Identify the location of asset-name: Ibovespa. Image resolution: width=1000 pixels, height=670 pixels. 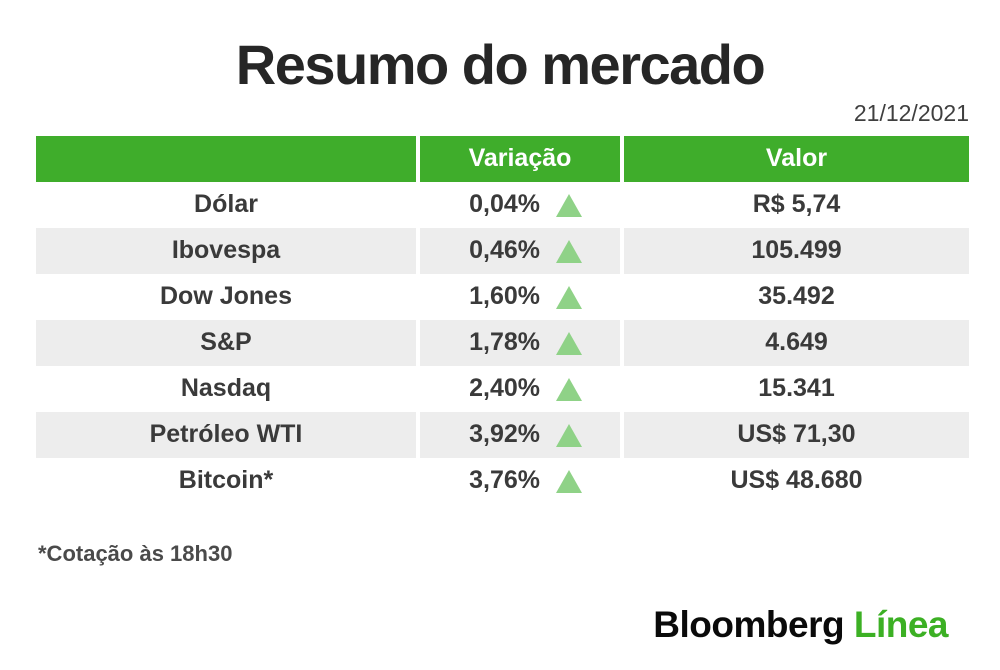
(226, 250).